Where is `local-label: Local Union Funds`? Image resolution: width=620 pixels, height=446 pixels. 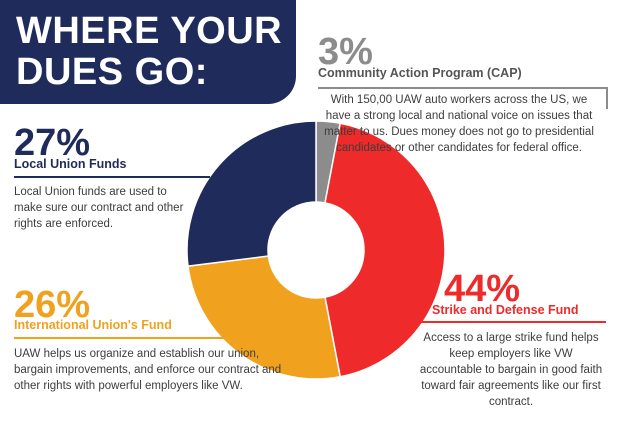
local-label: Local Union Funds is located at coordinates (70, 164).